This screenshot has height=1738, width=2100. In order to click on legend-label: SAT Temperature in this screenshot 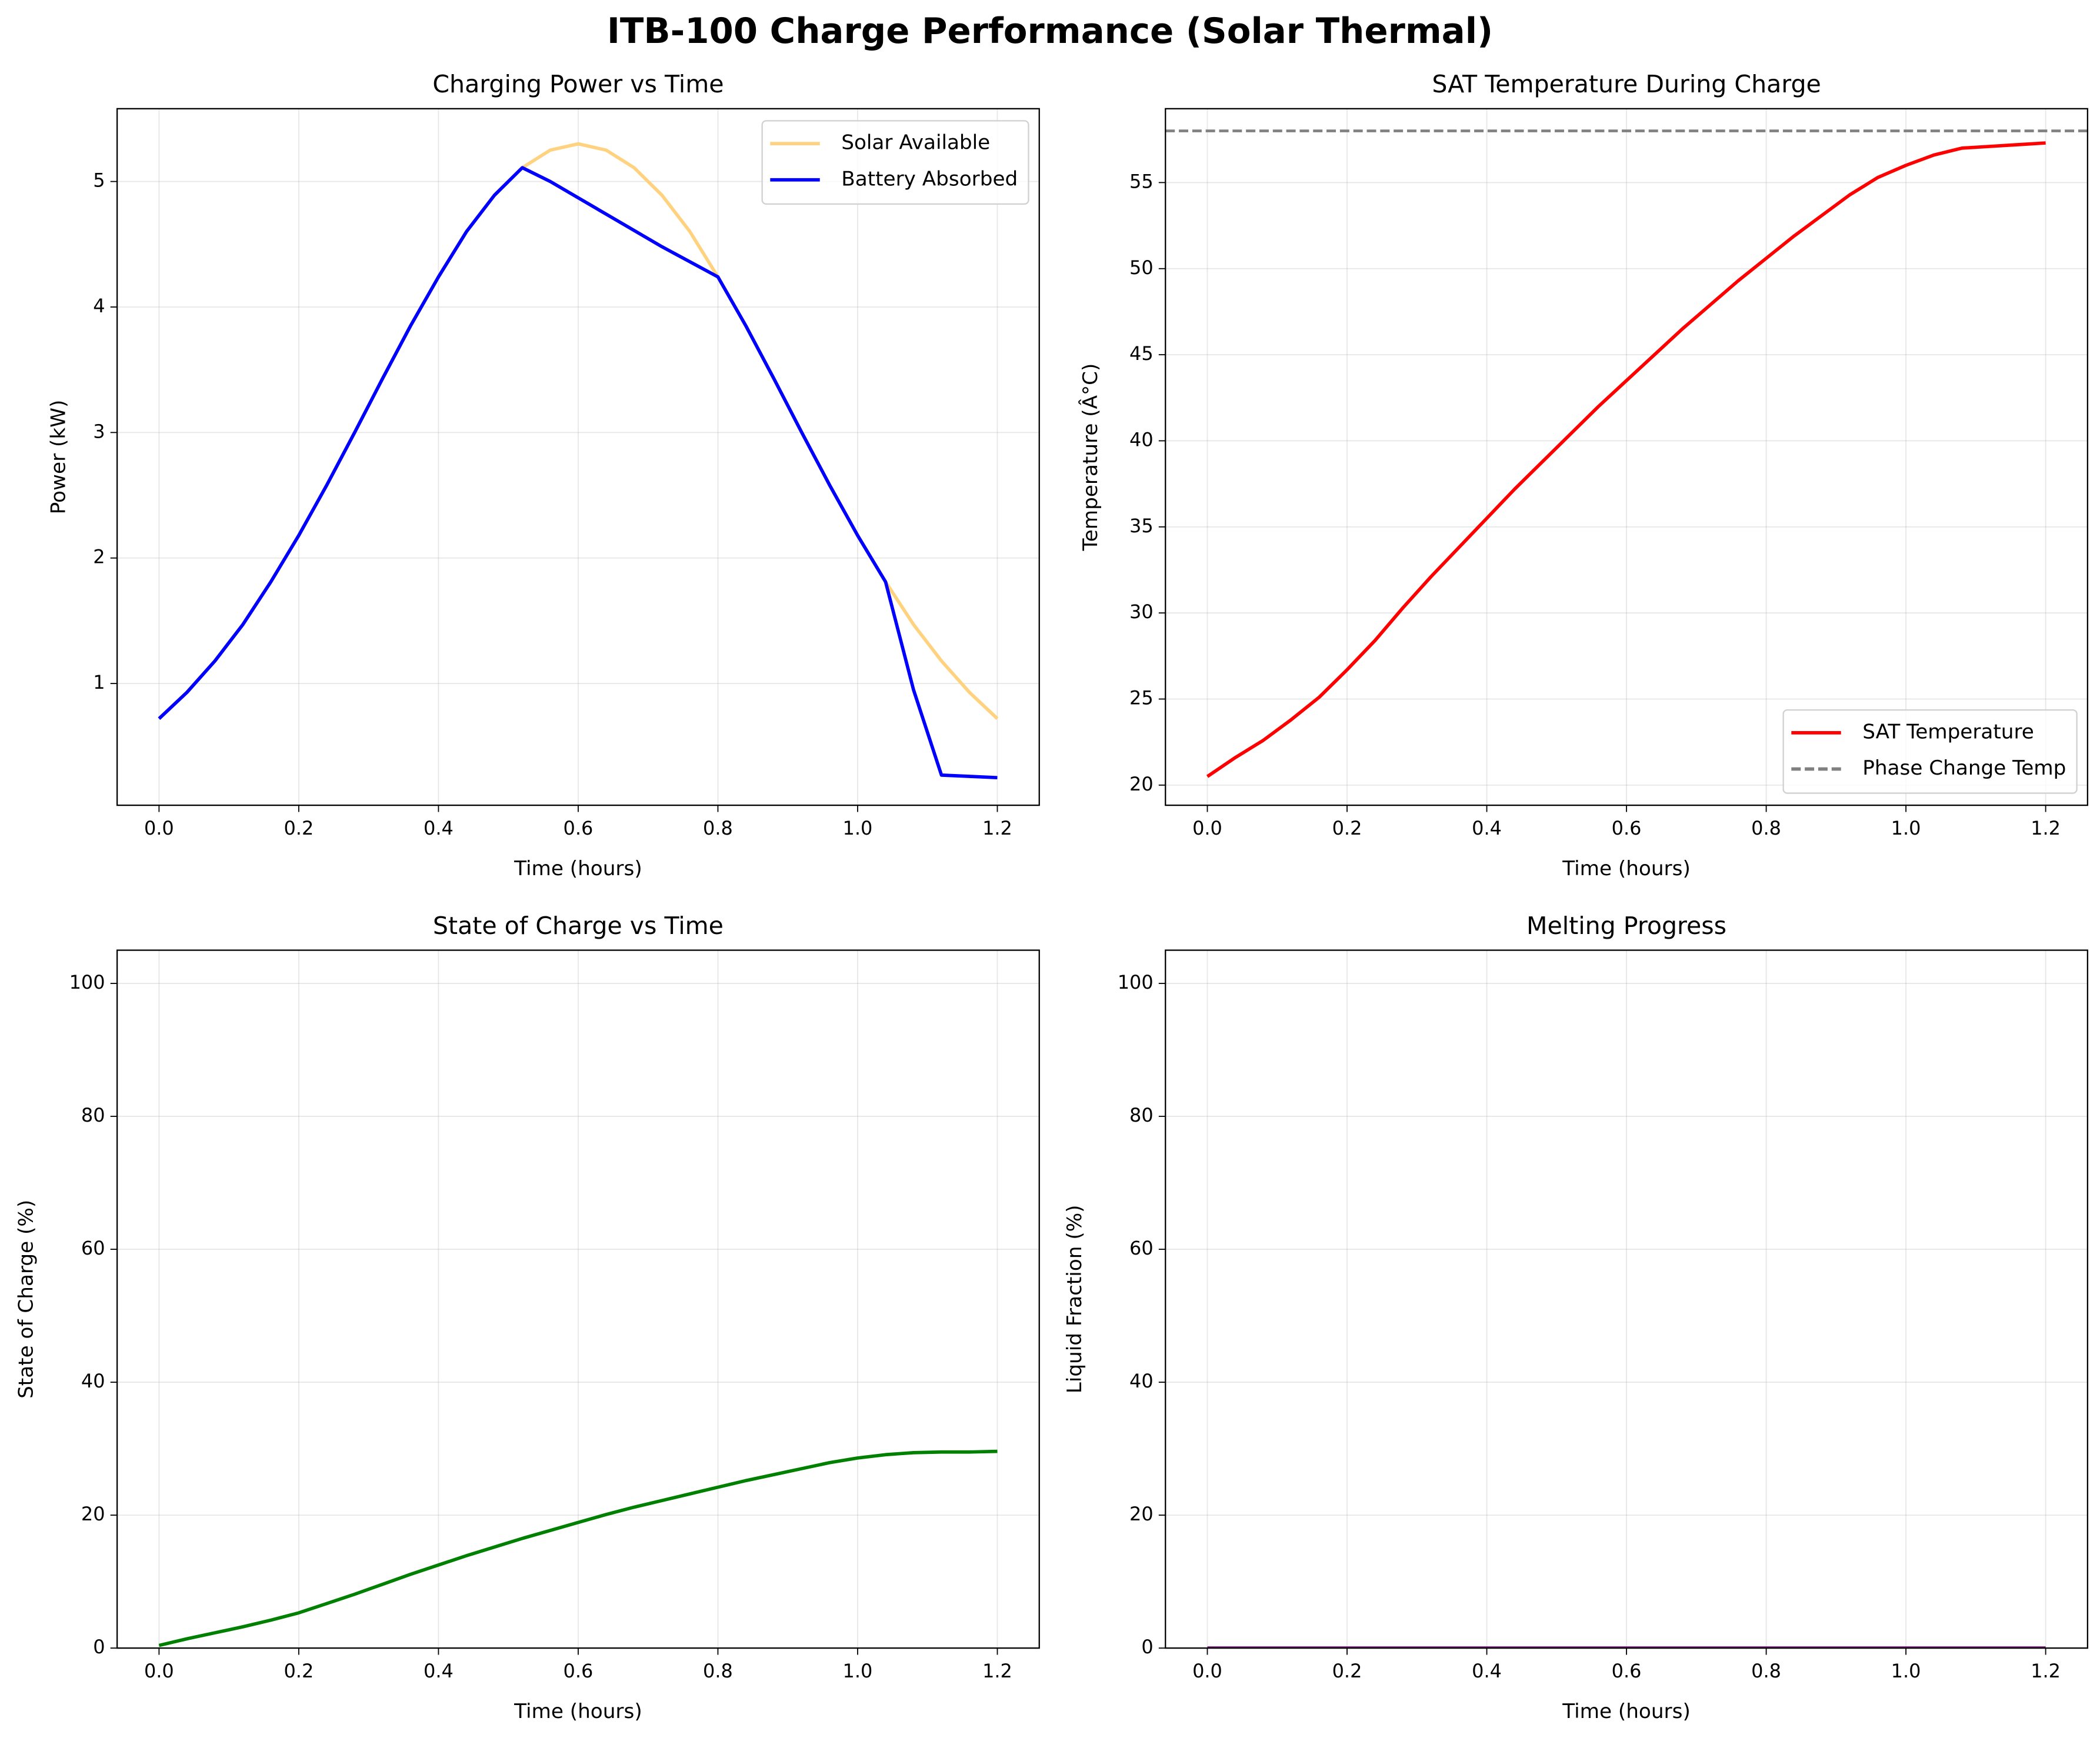, I will do `click(1948, 731)`.